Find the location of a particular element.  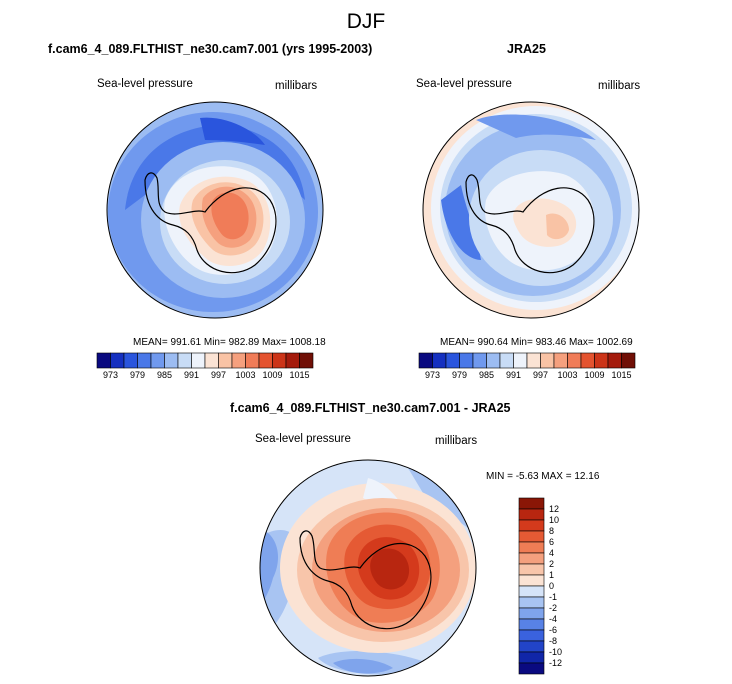

colorbar-tick-label: -10 is located at coordinates (556, 652).